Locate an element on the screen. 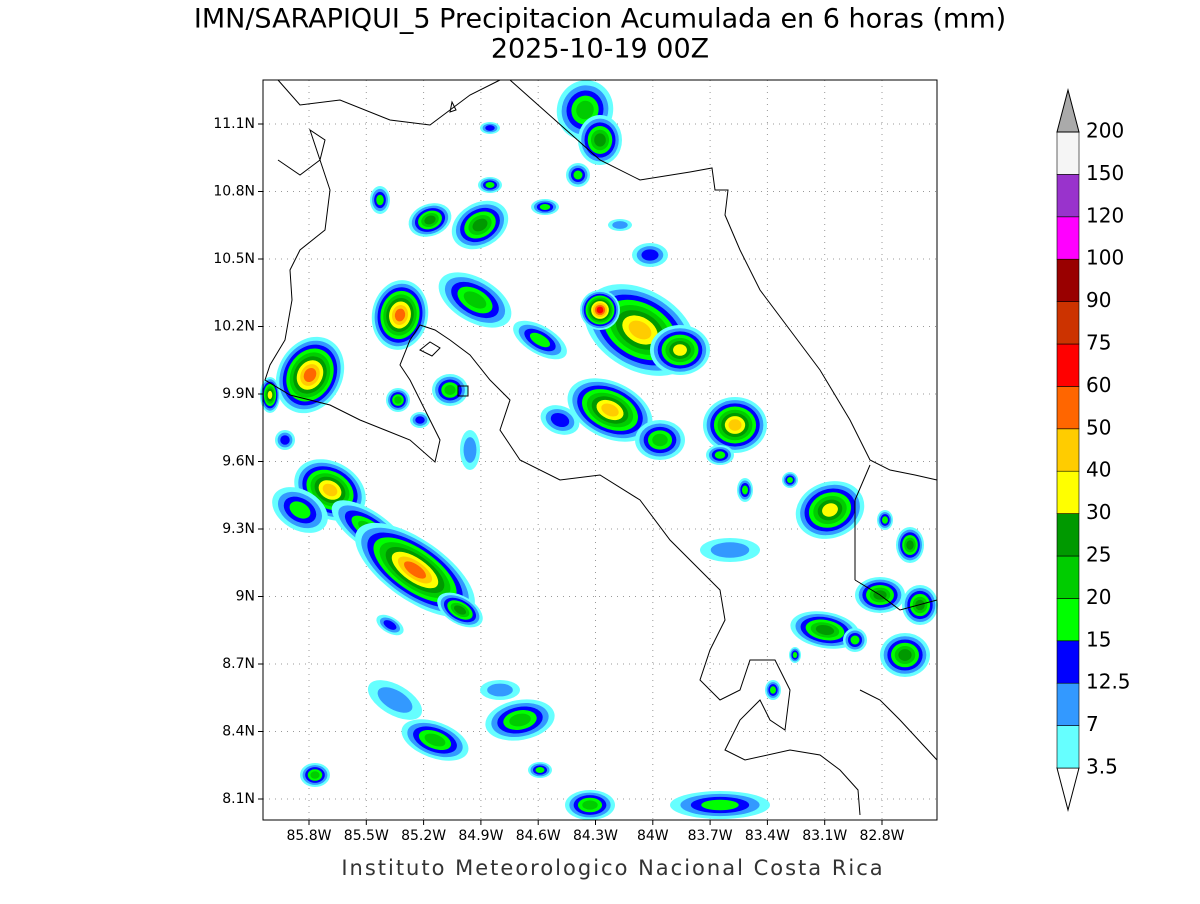 This screenshot has height=904, width=1200. colorbar-label: 25 is located at coordinates (1098, 555).